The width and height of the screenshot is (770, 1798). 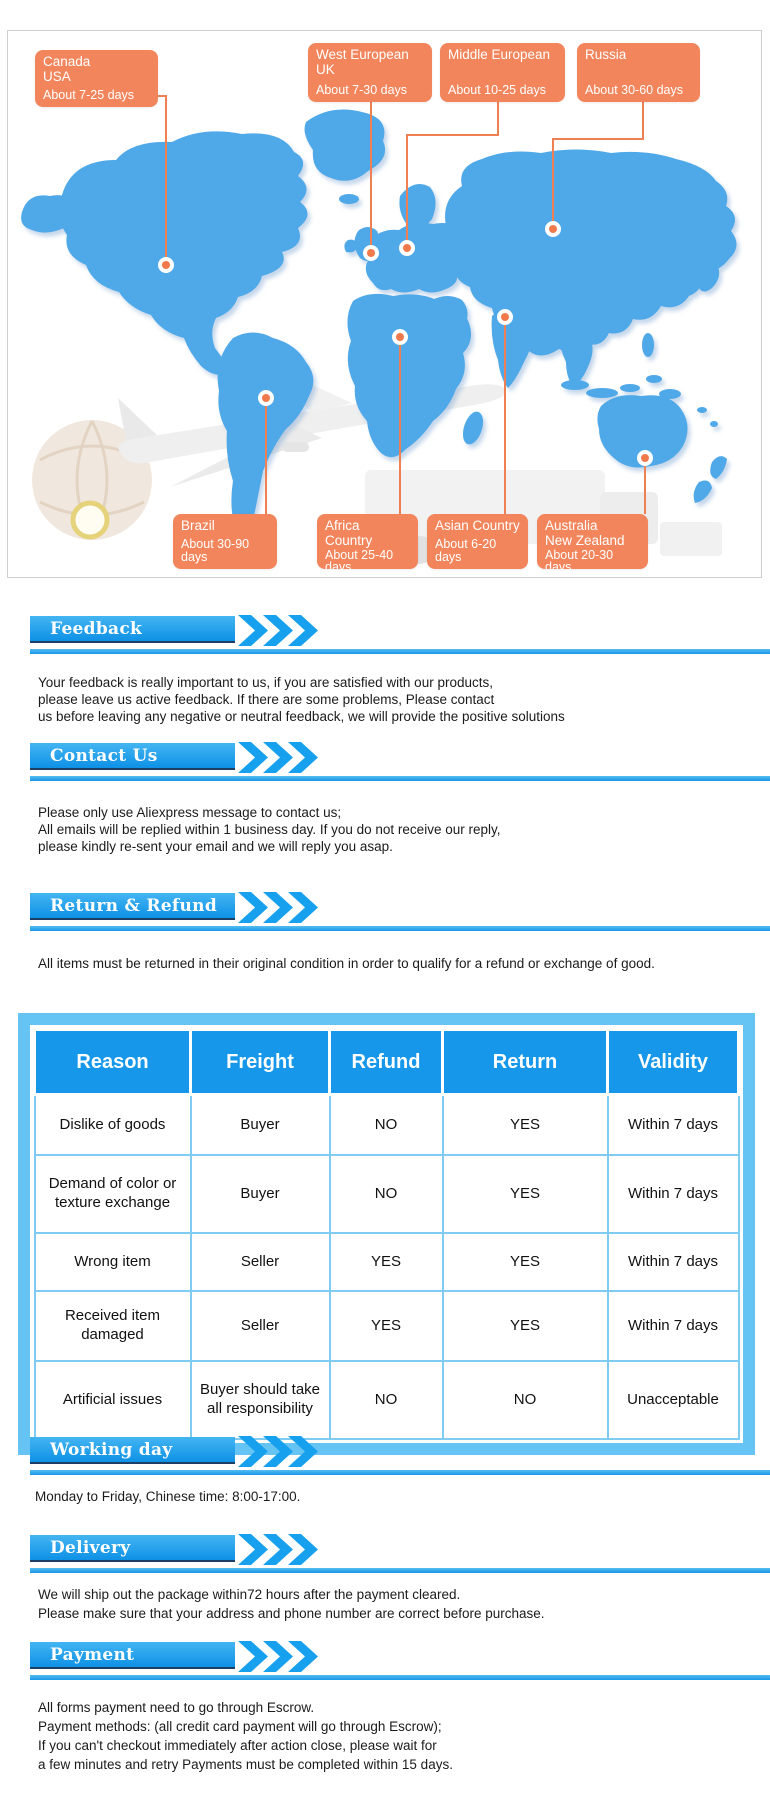 I want to click on shipping-duration: About 30-60 days, so click(x=634, y=89).